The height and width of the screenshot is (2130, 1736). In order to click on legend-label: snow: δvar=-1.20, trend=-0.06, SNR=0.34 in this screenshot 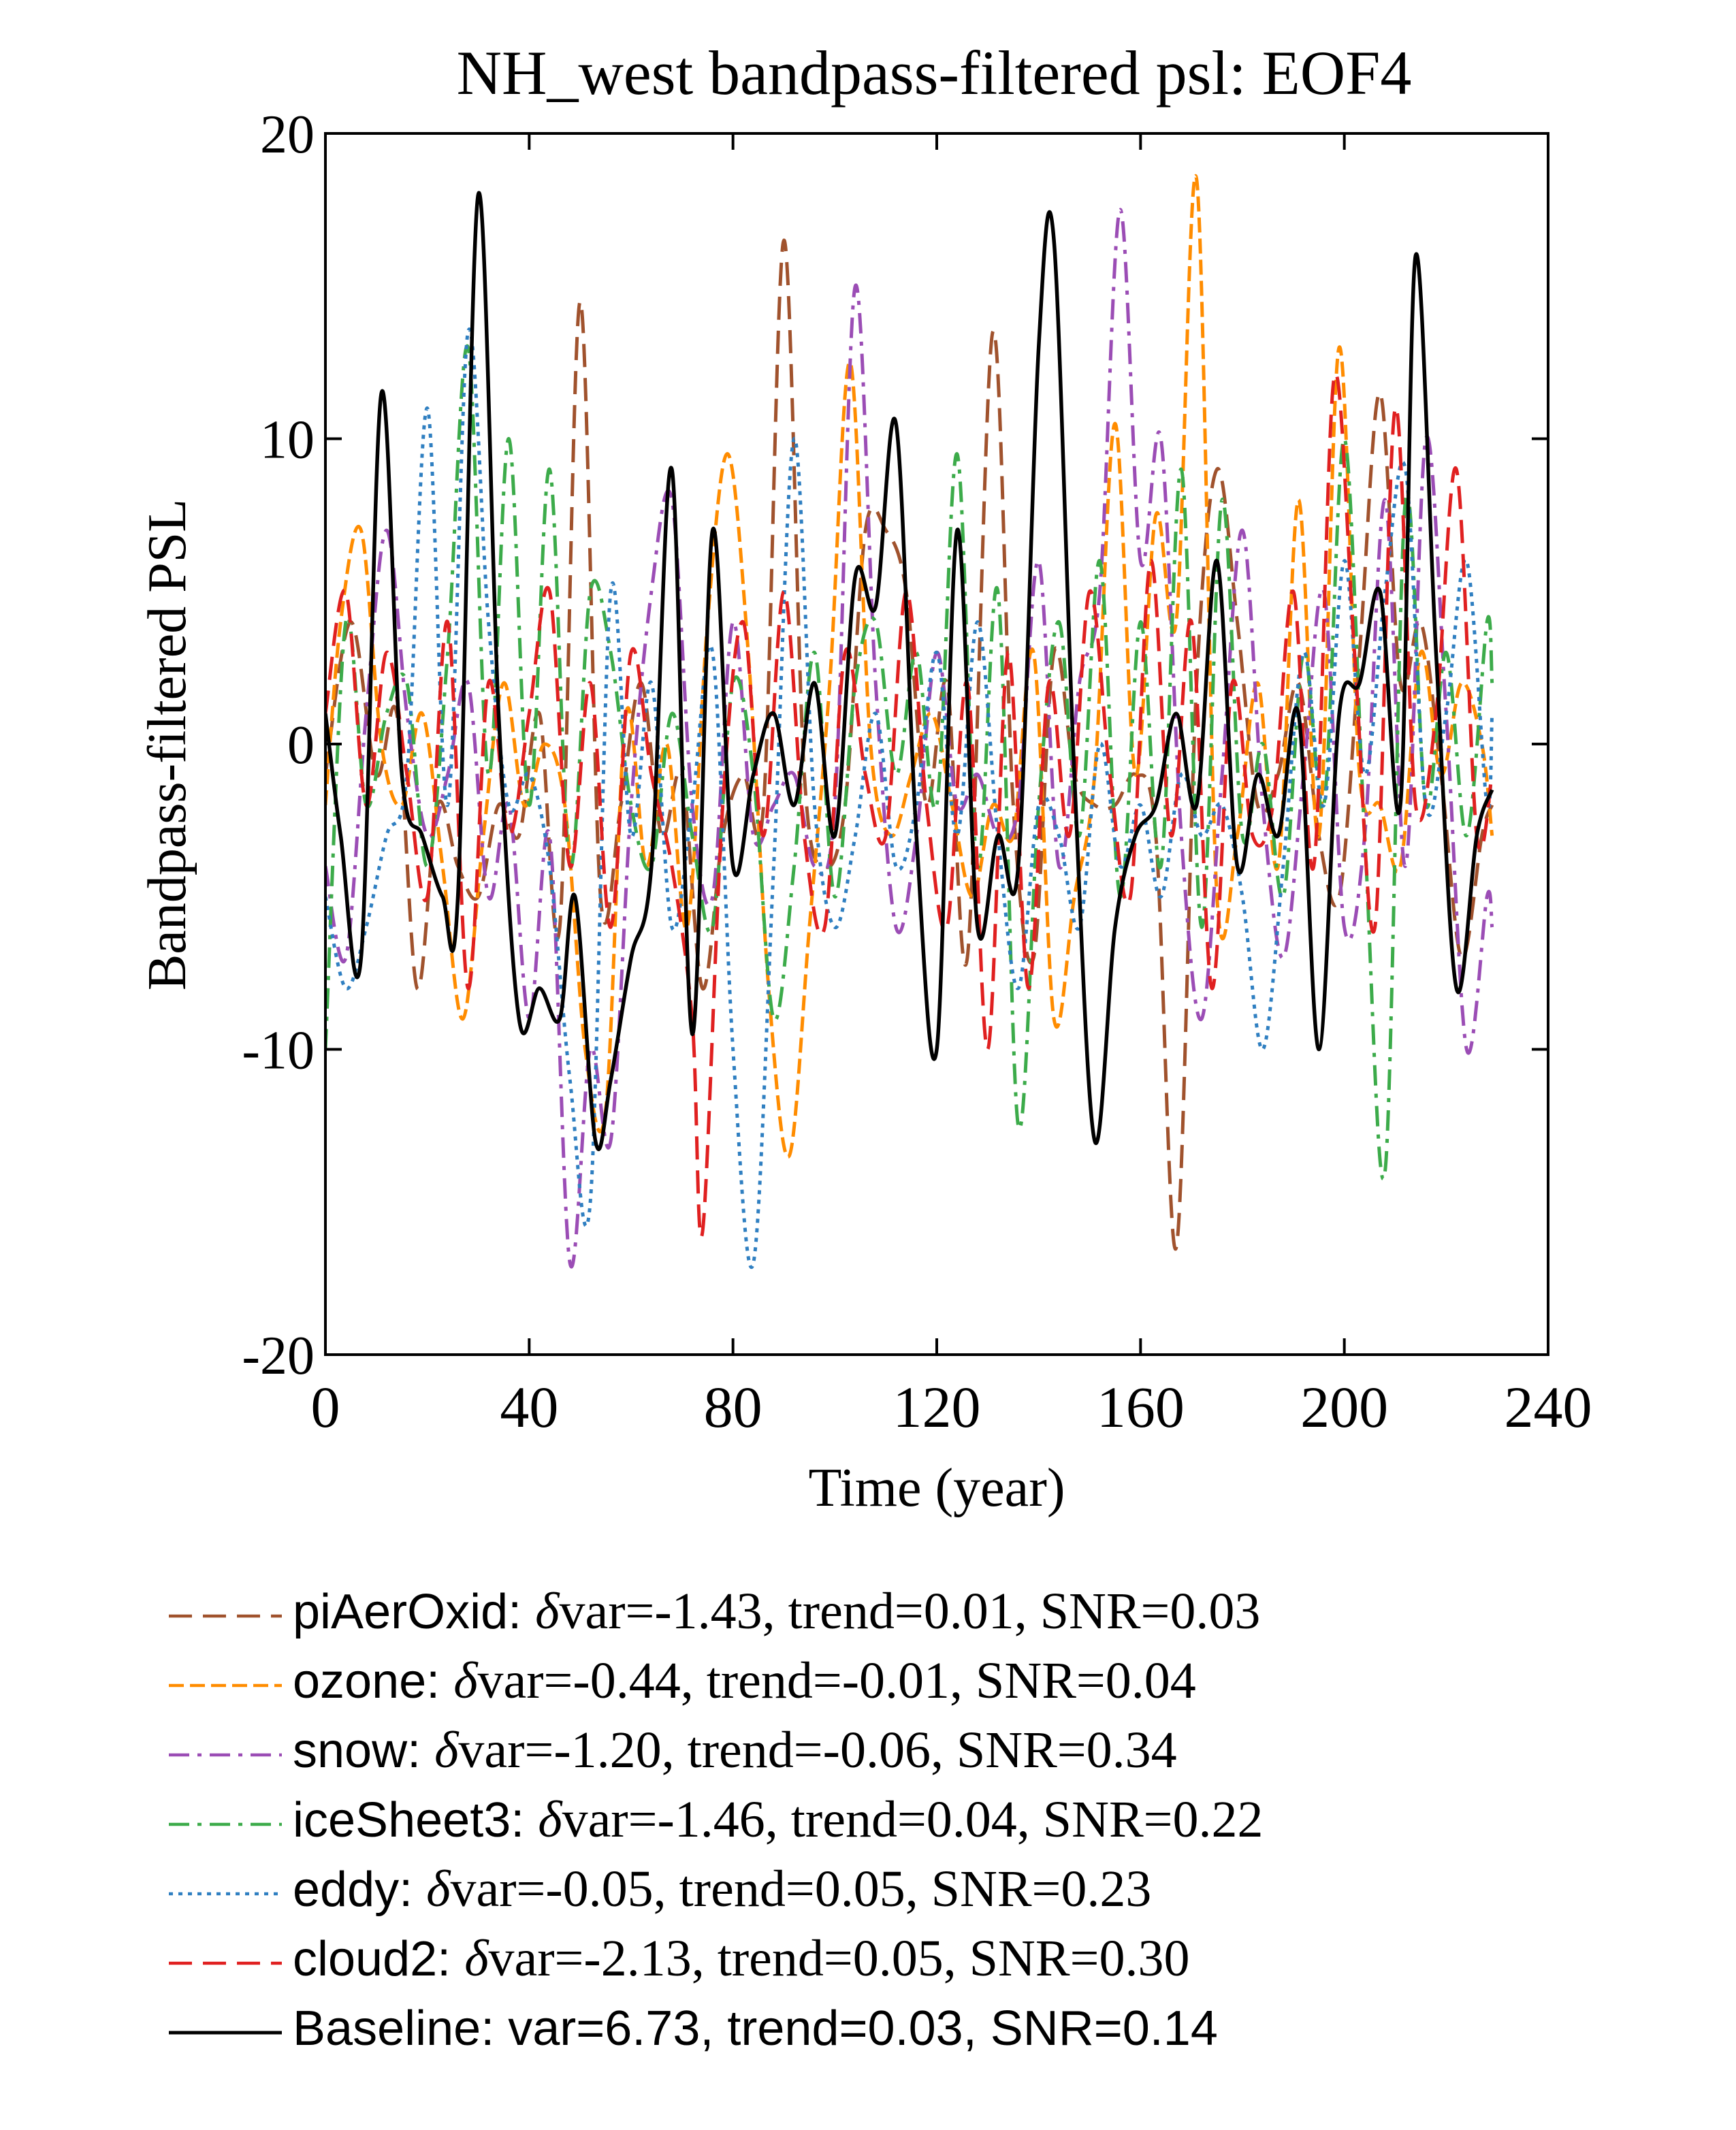, I will do `click(735, 1750)`.